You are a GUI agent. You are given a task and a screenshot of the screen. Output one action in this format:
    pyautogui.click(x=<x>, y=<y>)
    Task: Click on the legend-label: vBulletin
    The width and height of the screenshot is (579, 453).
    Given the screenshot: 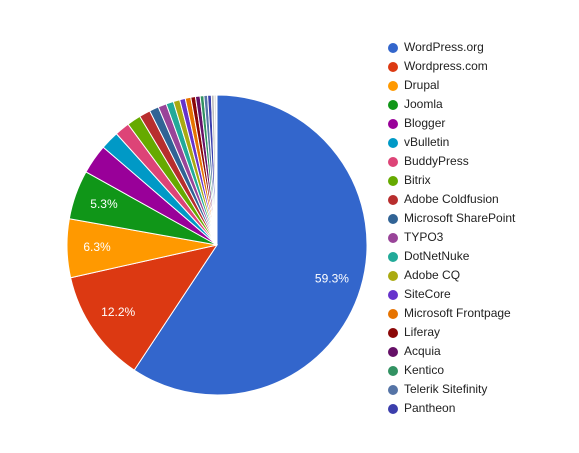 What is the action you would take?
    pyautogui.click(x=426, y=142)
    